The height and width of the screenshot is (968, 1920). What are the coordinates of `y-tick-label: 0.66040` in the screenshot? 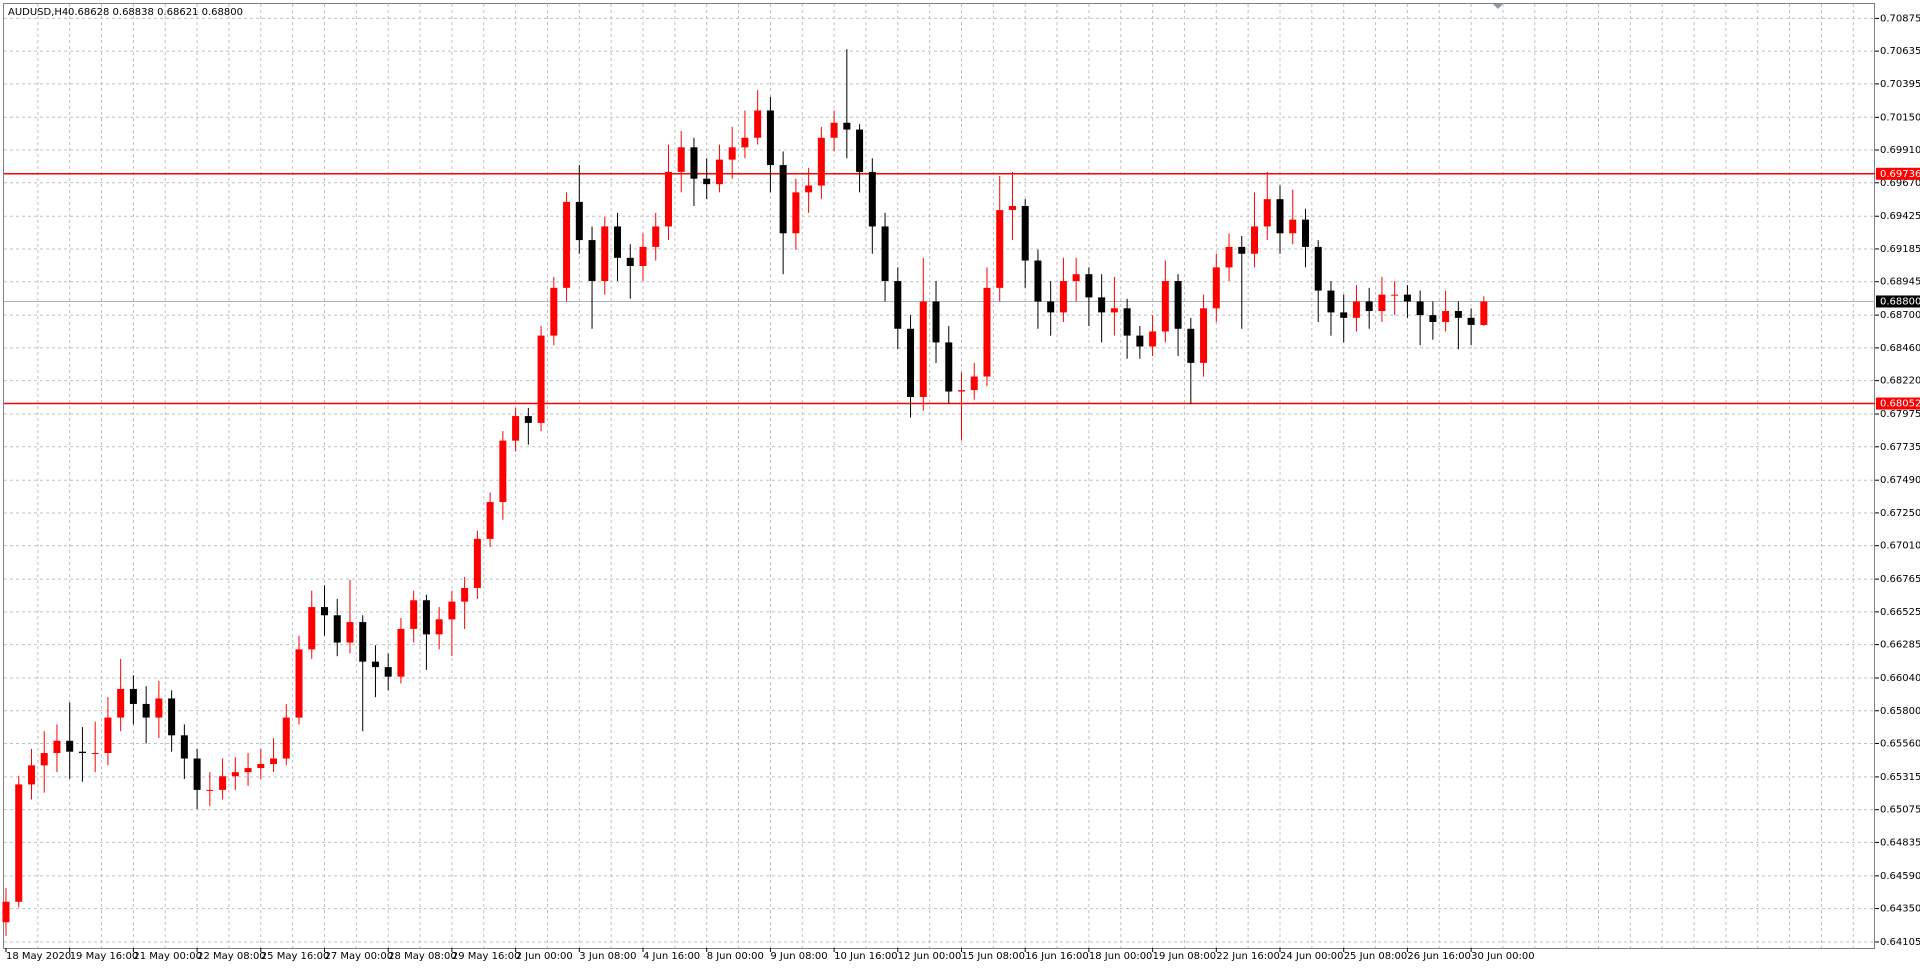 It's located at (1900, 678).